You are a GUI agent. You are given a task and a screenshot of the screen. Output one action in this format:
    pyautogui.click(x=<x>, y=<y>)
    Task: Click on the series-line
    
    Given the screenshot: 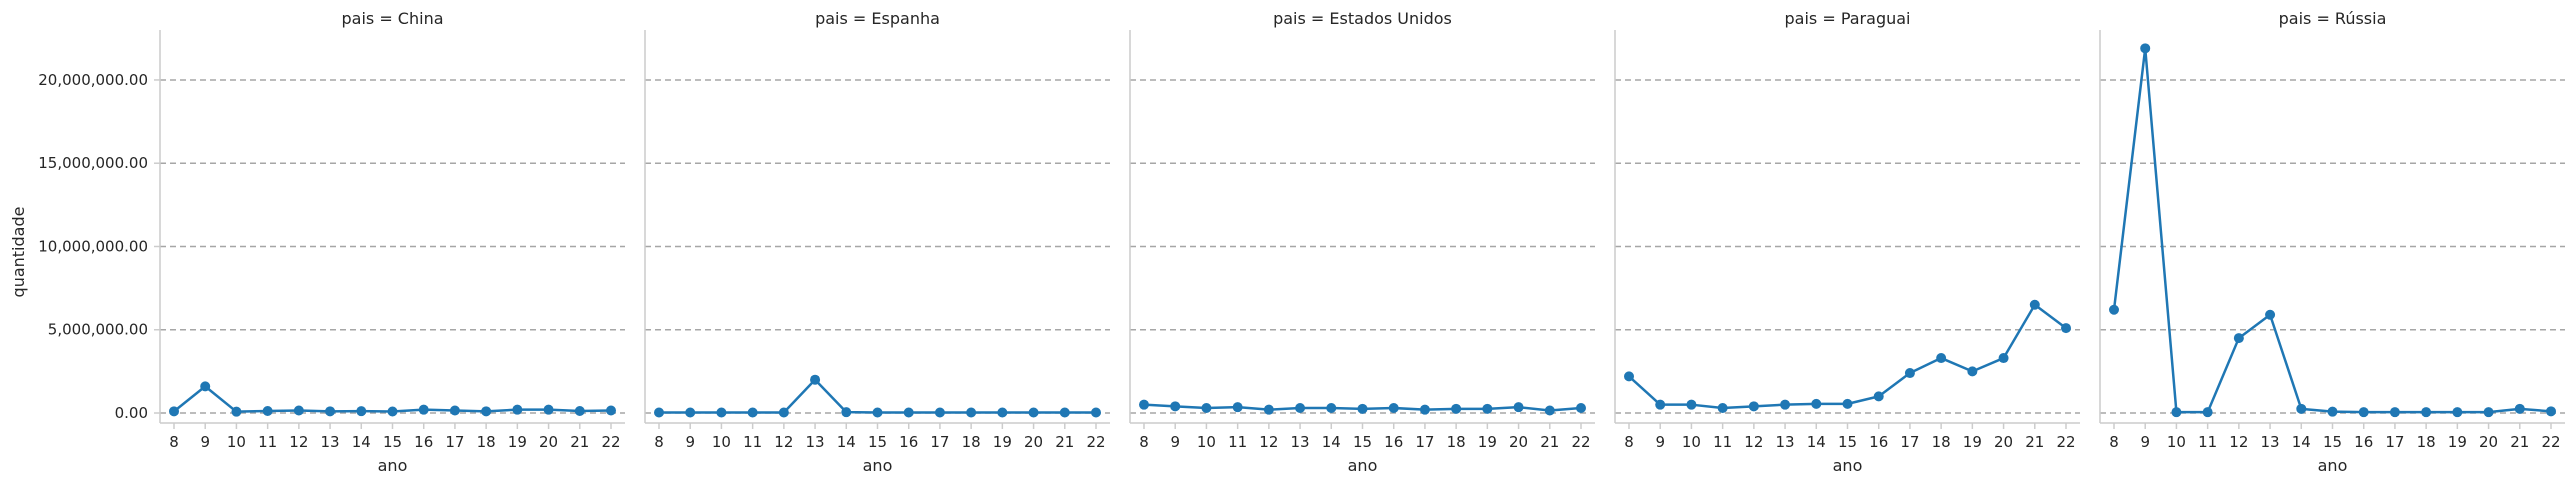 What is the action you would take?
    pyautogui.click(x=2332, y=230)
    